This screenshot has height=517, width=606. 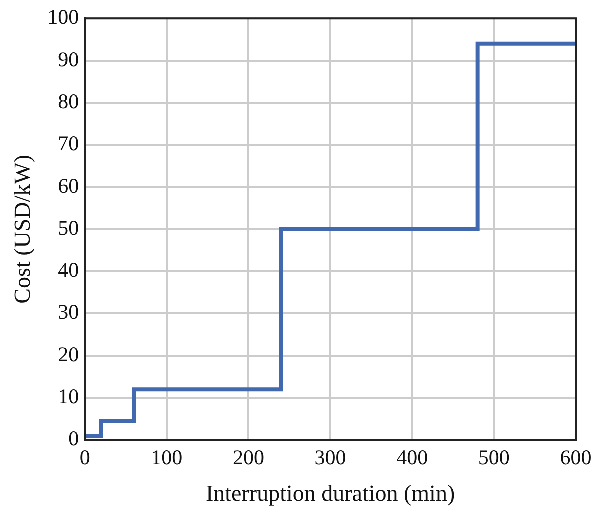 What do you see at coordinates (69, 101) in the screenshot?
I see `y-tick-label: 80` at bounding box center [69, 101].